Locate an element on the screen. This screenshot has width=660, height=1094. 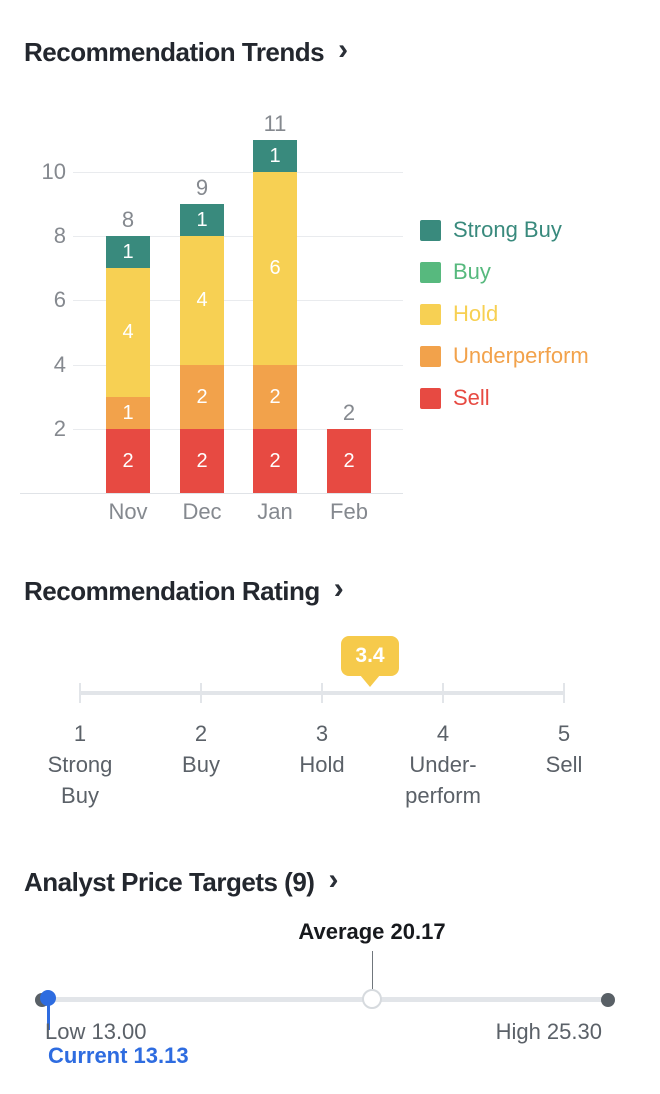
scale-word-sell: Sell is located at coordinates (564, 764).